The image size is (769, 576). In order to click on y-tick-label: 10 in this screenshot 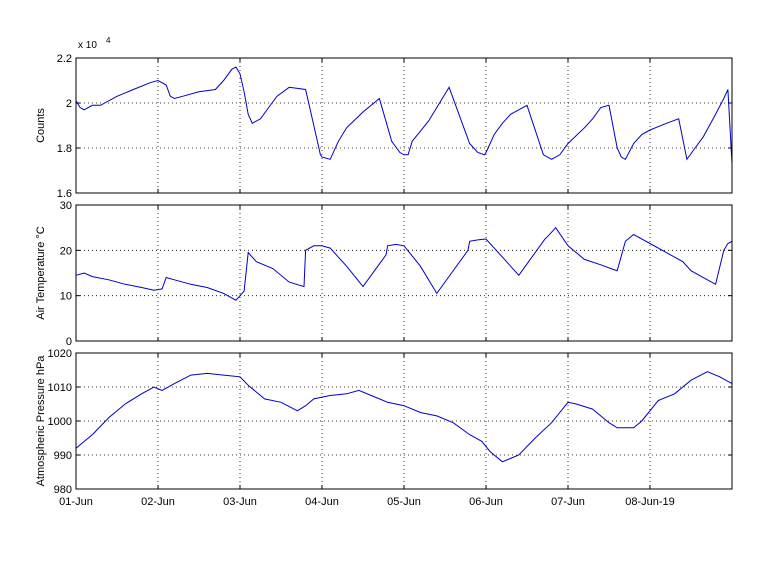, I will do `click(66, 297)`.